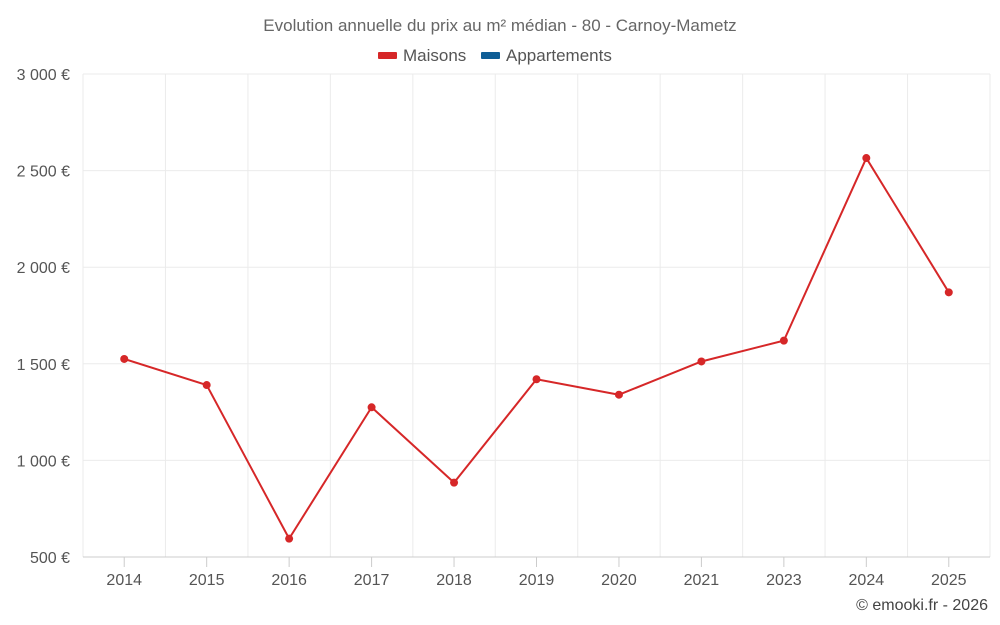 The width and height of the screenshot is (1000, 625). Describe the element at coordinates (207, 580) in the screenshot. I see `x-tick-label: 2015` at that location.